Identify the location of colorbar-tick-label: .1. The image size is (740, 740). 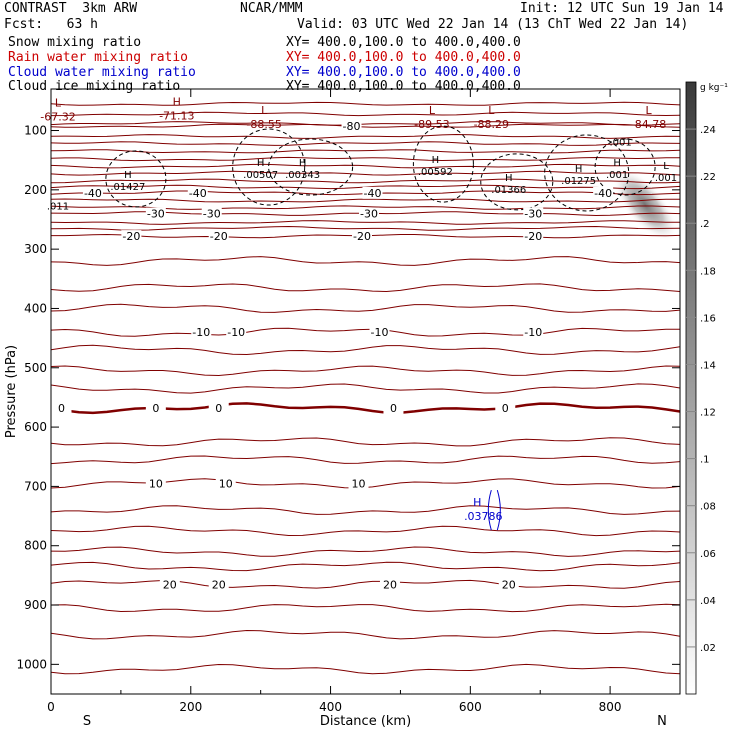
(705, 460).